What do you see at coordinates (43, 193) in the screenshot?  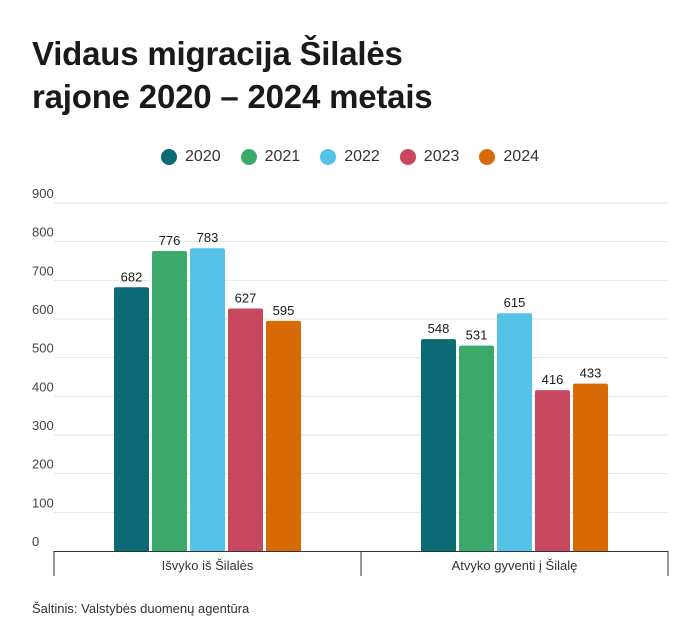 I see `y-tick-label-900: 900` at bounding box center [43, 193].